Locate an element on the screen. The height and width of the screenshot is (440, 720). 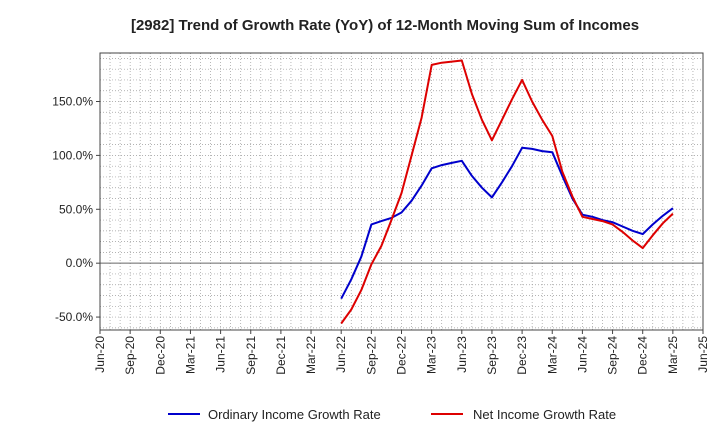
y-tick-label: 50.0% is located at coordinates (76, 209).